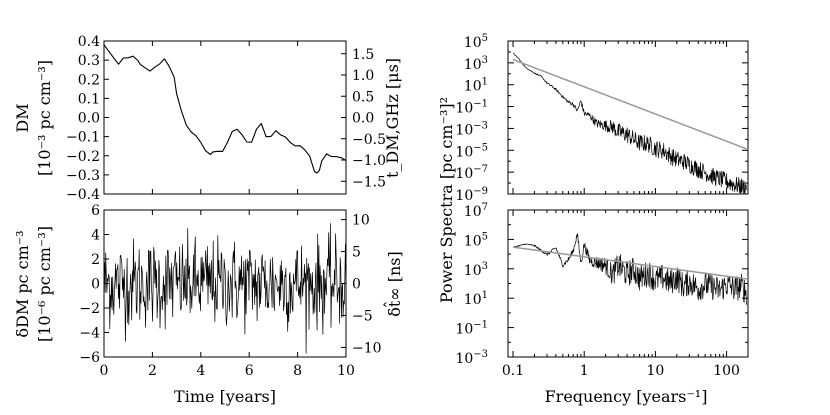  What do you see at coordinates (471, 129) in the screenshot?
I see `psd-dm-ytick-label: 10⁻³` at bounding box center [471, 129].